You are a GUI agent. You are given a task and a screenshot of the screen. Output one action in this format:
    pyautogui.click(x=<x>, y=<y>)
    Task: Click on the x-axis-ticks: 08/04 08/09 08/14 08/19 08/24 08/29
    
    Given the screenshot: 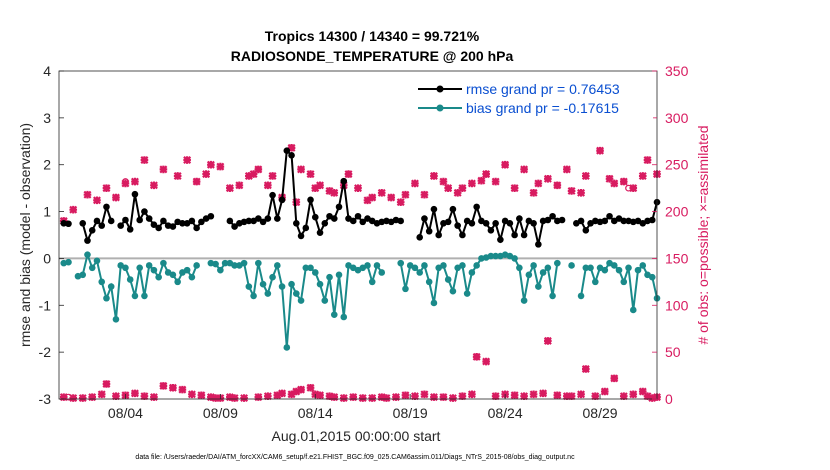 What is the action you would take?
    pyautogui.click(x=363, y=407)
    